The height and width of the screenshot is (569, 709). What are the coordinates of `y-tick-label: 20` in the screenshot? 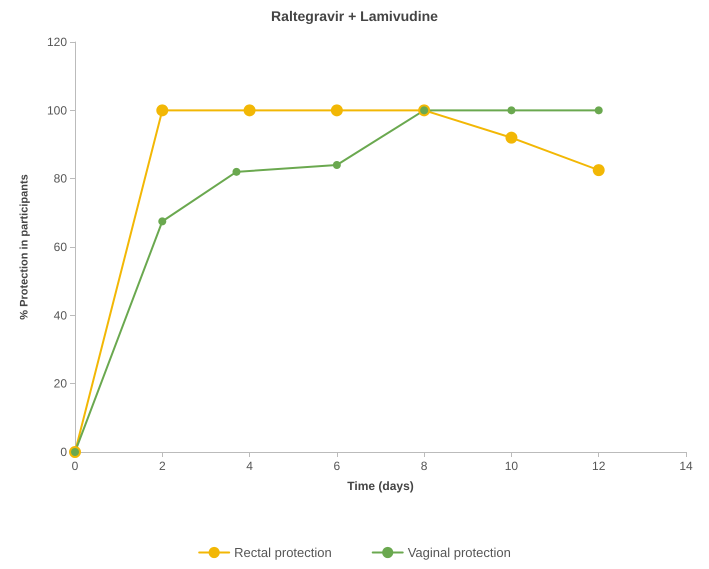 It's located at (61, 383).